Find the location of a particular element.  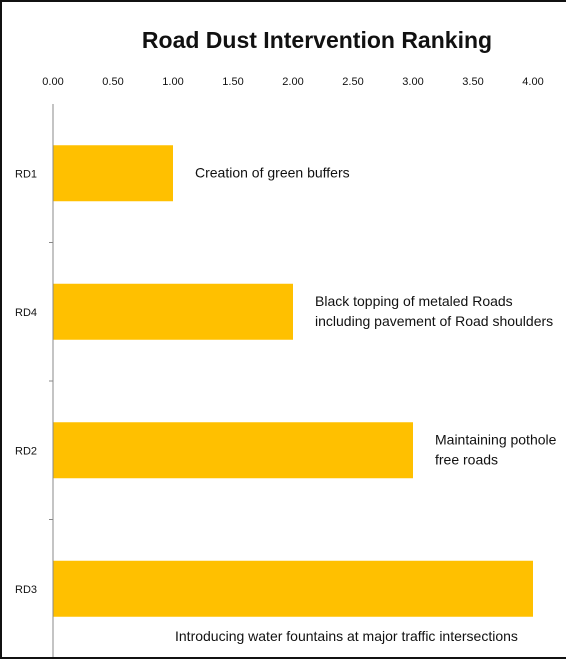

bar-rd4 is located at coordinates (173, 311).